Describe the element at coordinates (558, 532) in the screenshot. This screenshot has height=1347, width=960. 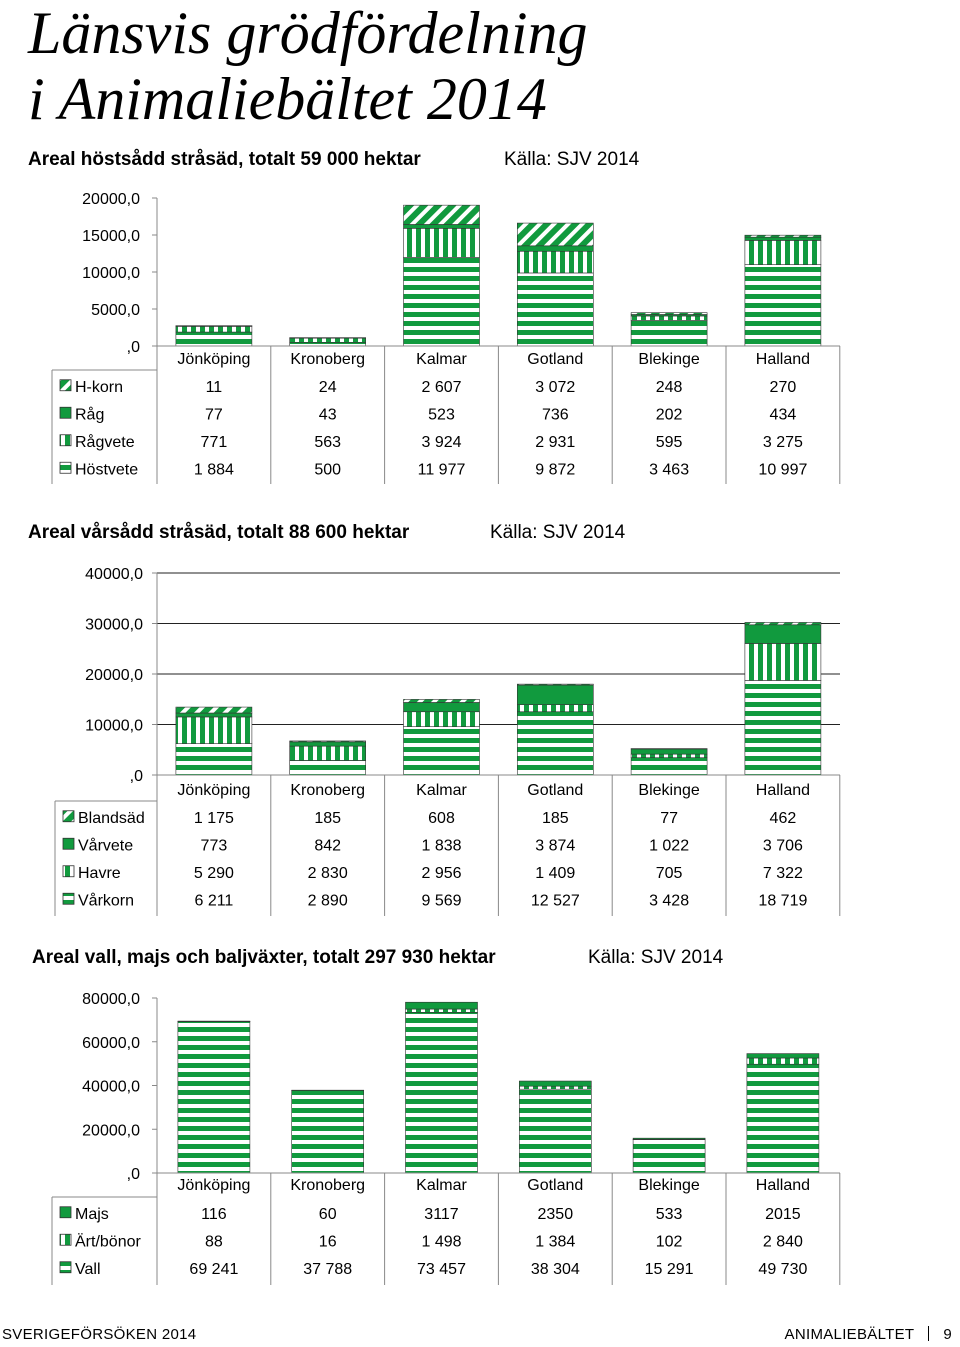
I see `chart-2-source: Källa: SJV 2014` at that location.